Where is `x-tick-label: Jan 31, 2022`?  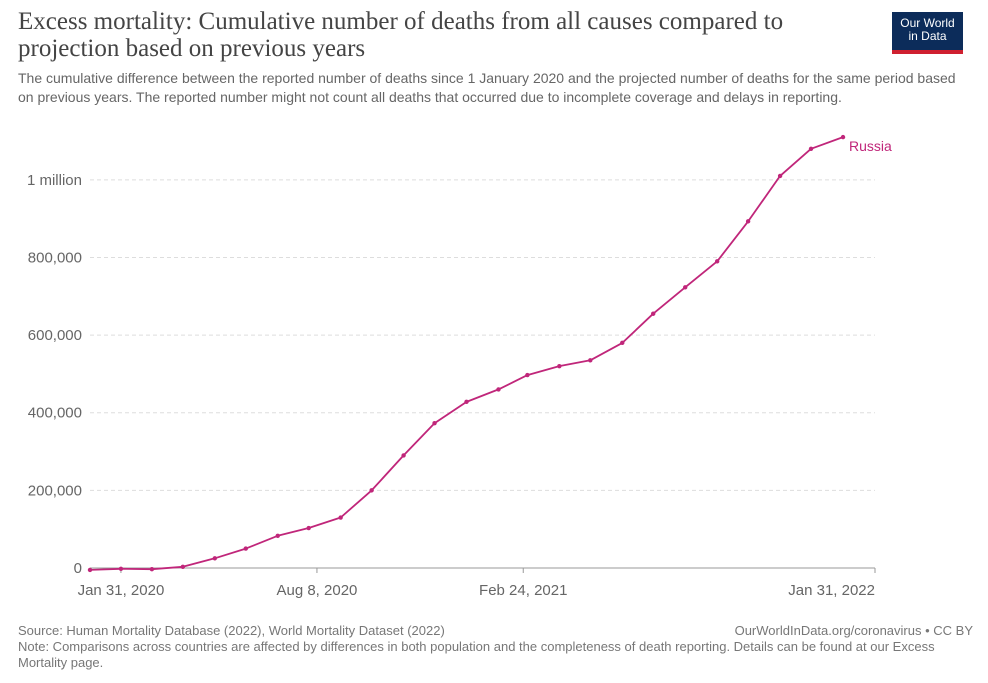 x-tick-label: Jan 31, 2022 is located at coordinates (831, 590).